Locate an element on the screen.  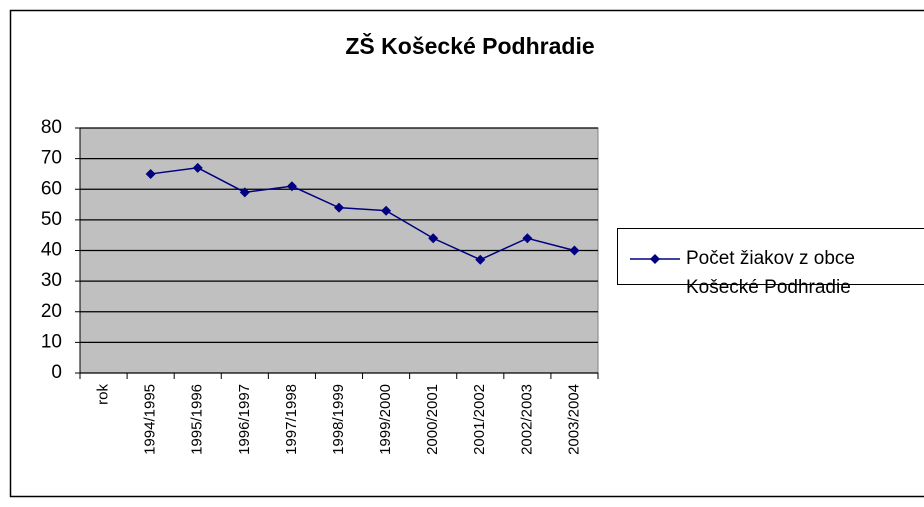
y-tick-label: 30 is located at coordinates (51, 280).